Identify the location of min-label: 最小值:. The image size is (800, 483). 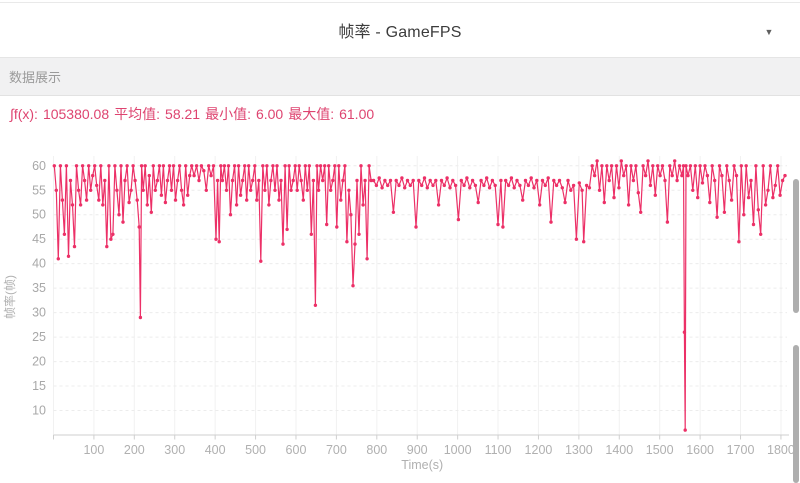
(228, 114).